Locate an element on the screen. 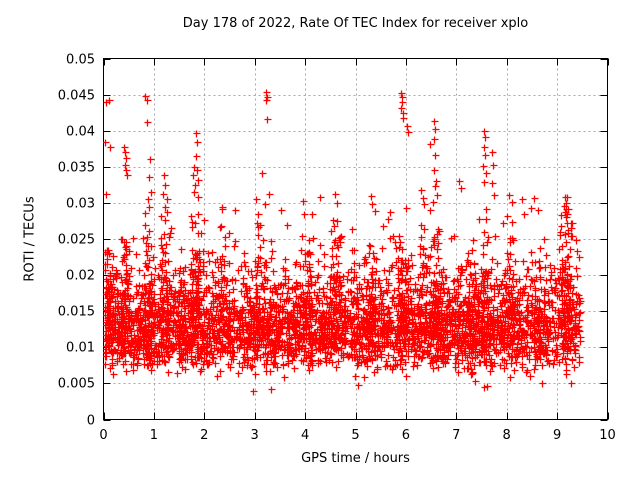 This screenshot has width=640, height=480. x-tick-label: 8 is located at coordinates (507, 435).